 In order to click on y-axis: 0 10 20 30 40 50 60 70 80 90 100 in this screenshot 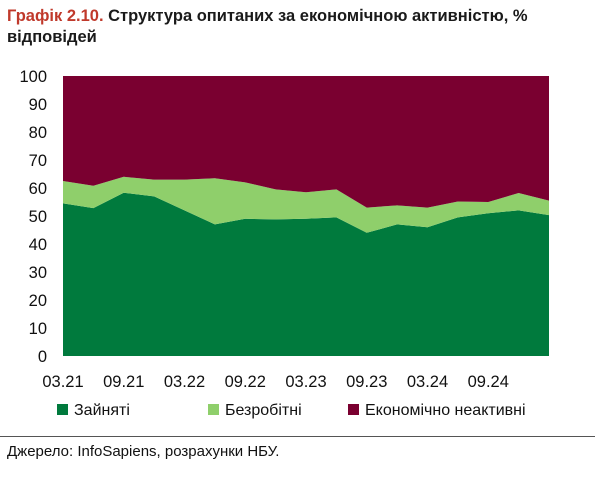, I will do `click(33, 217)`.